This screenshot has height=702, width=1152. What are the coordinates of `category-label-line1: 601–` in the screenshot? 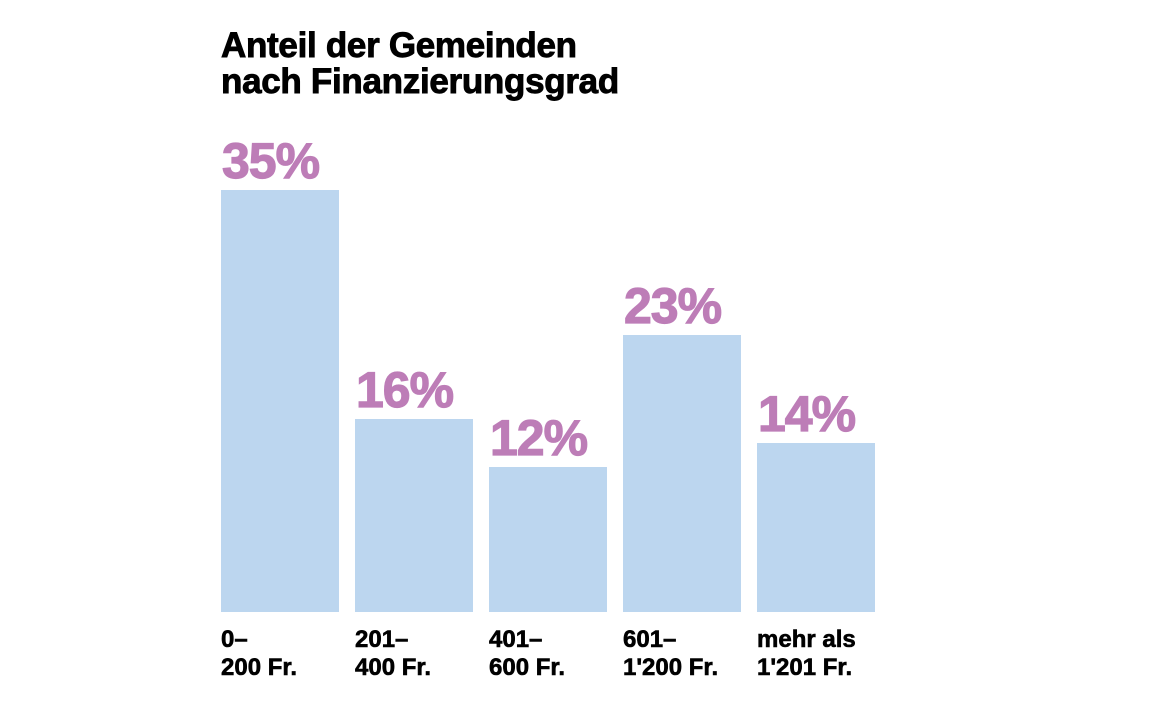 It's located at (650, 640).